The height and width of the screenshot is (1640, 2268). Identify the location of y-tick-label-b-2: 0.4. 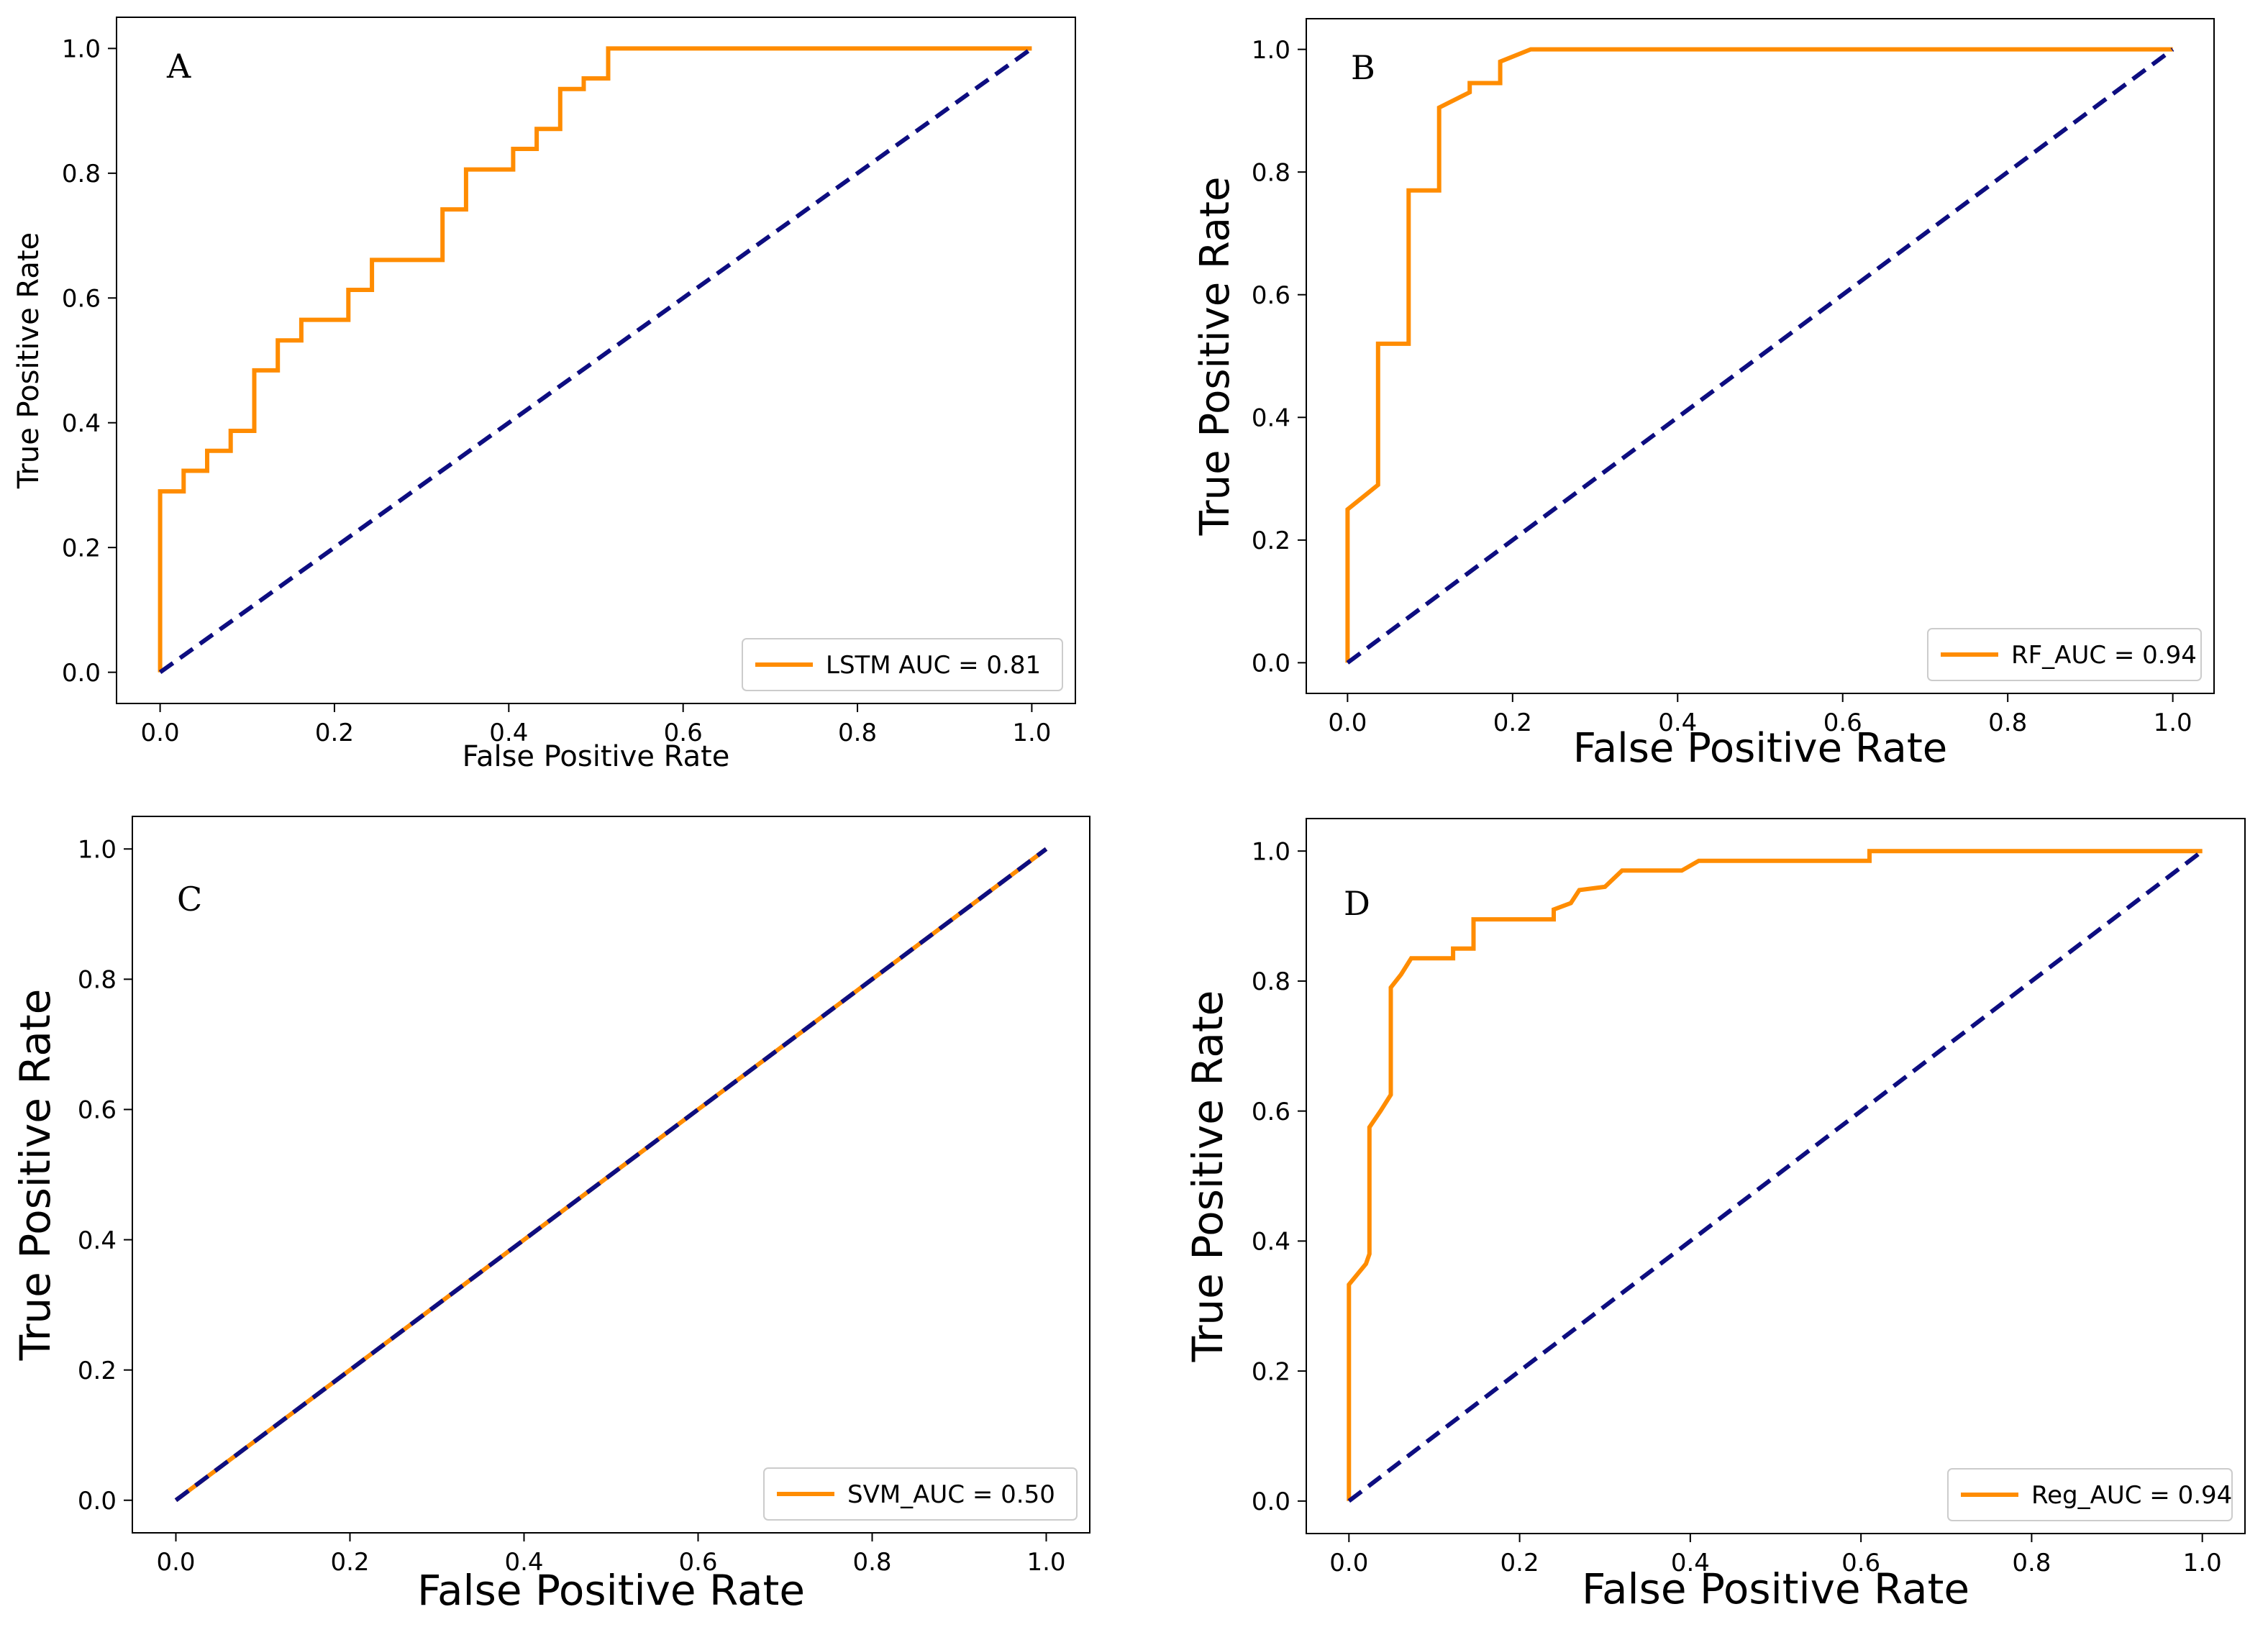
(1271, 418).